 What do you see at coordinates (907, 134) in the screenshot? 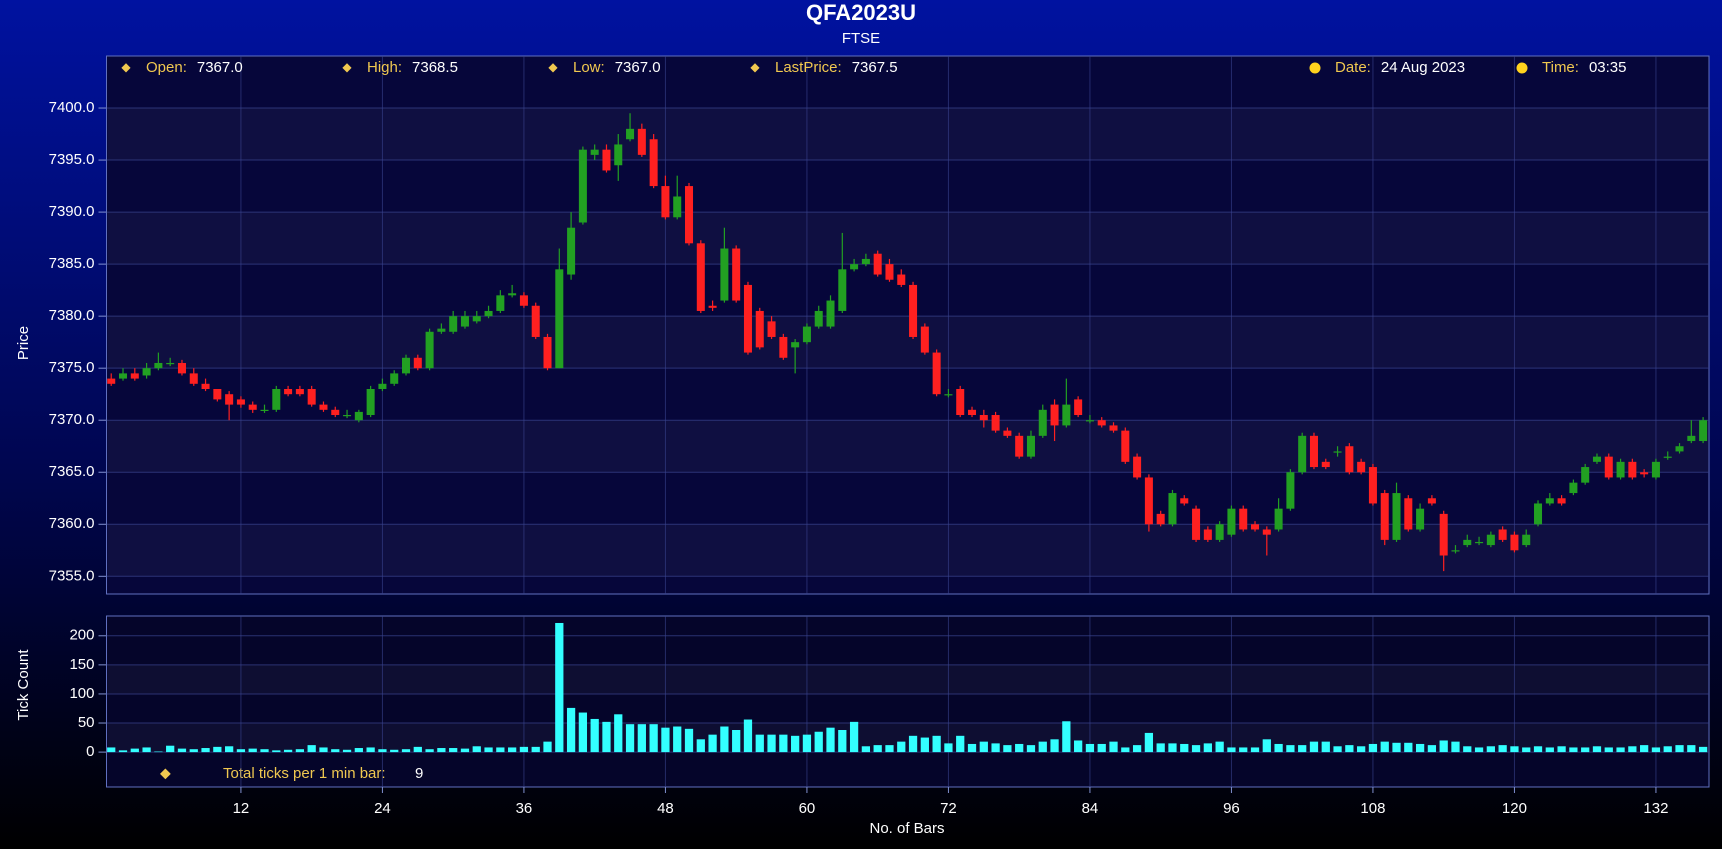
I see `grid-band` at bounding box center [907, 134].